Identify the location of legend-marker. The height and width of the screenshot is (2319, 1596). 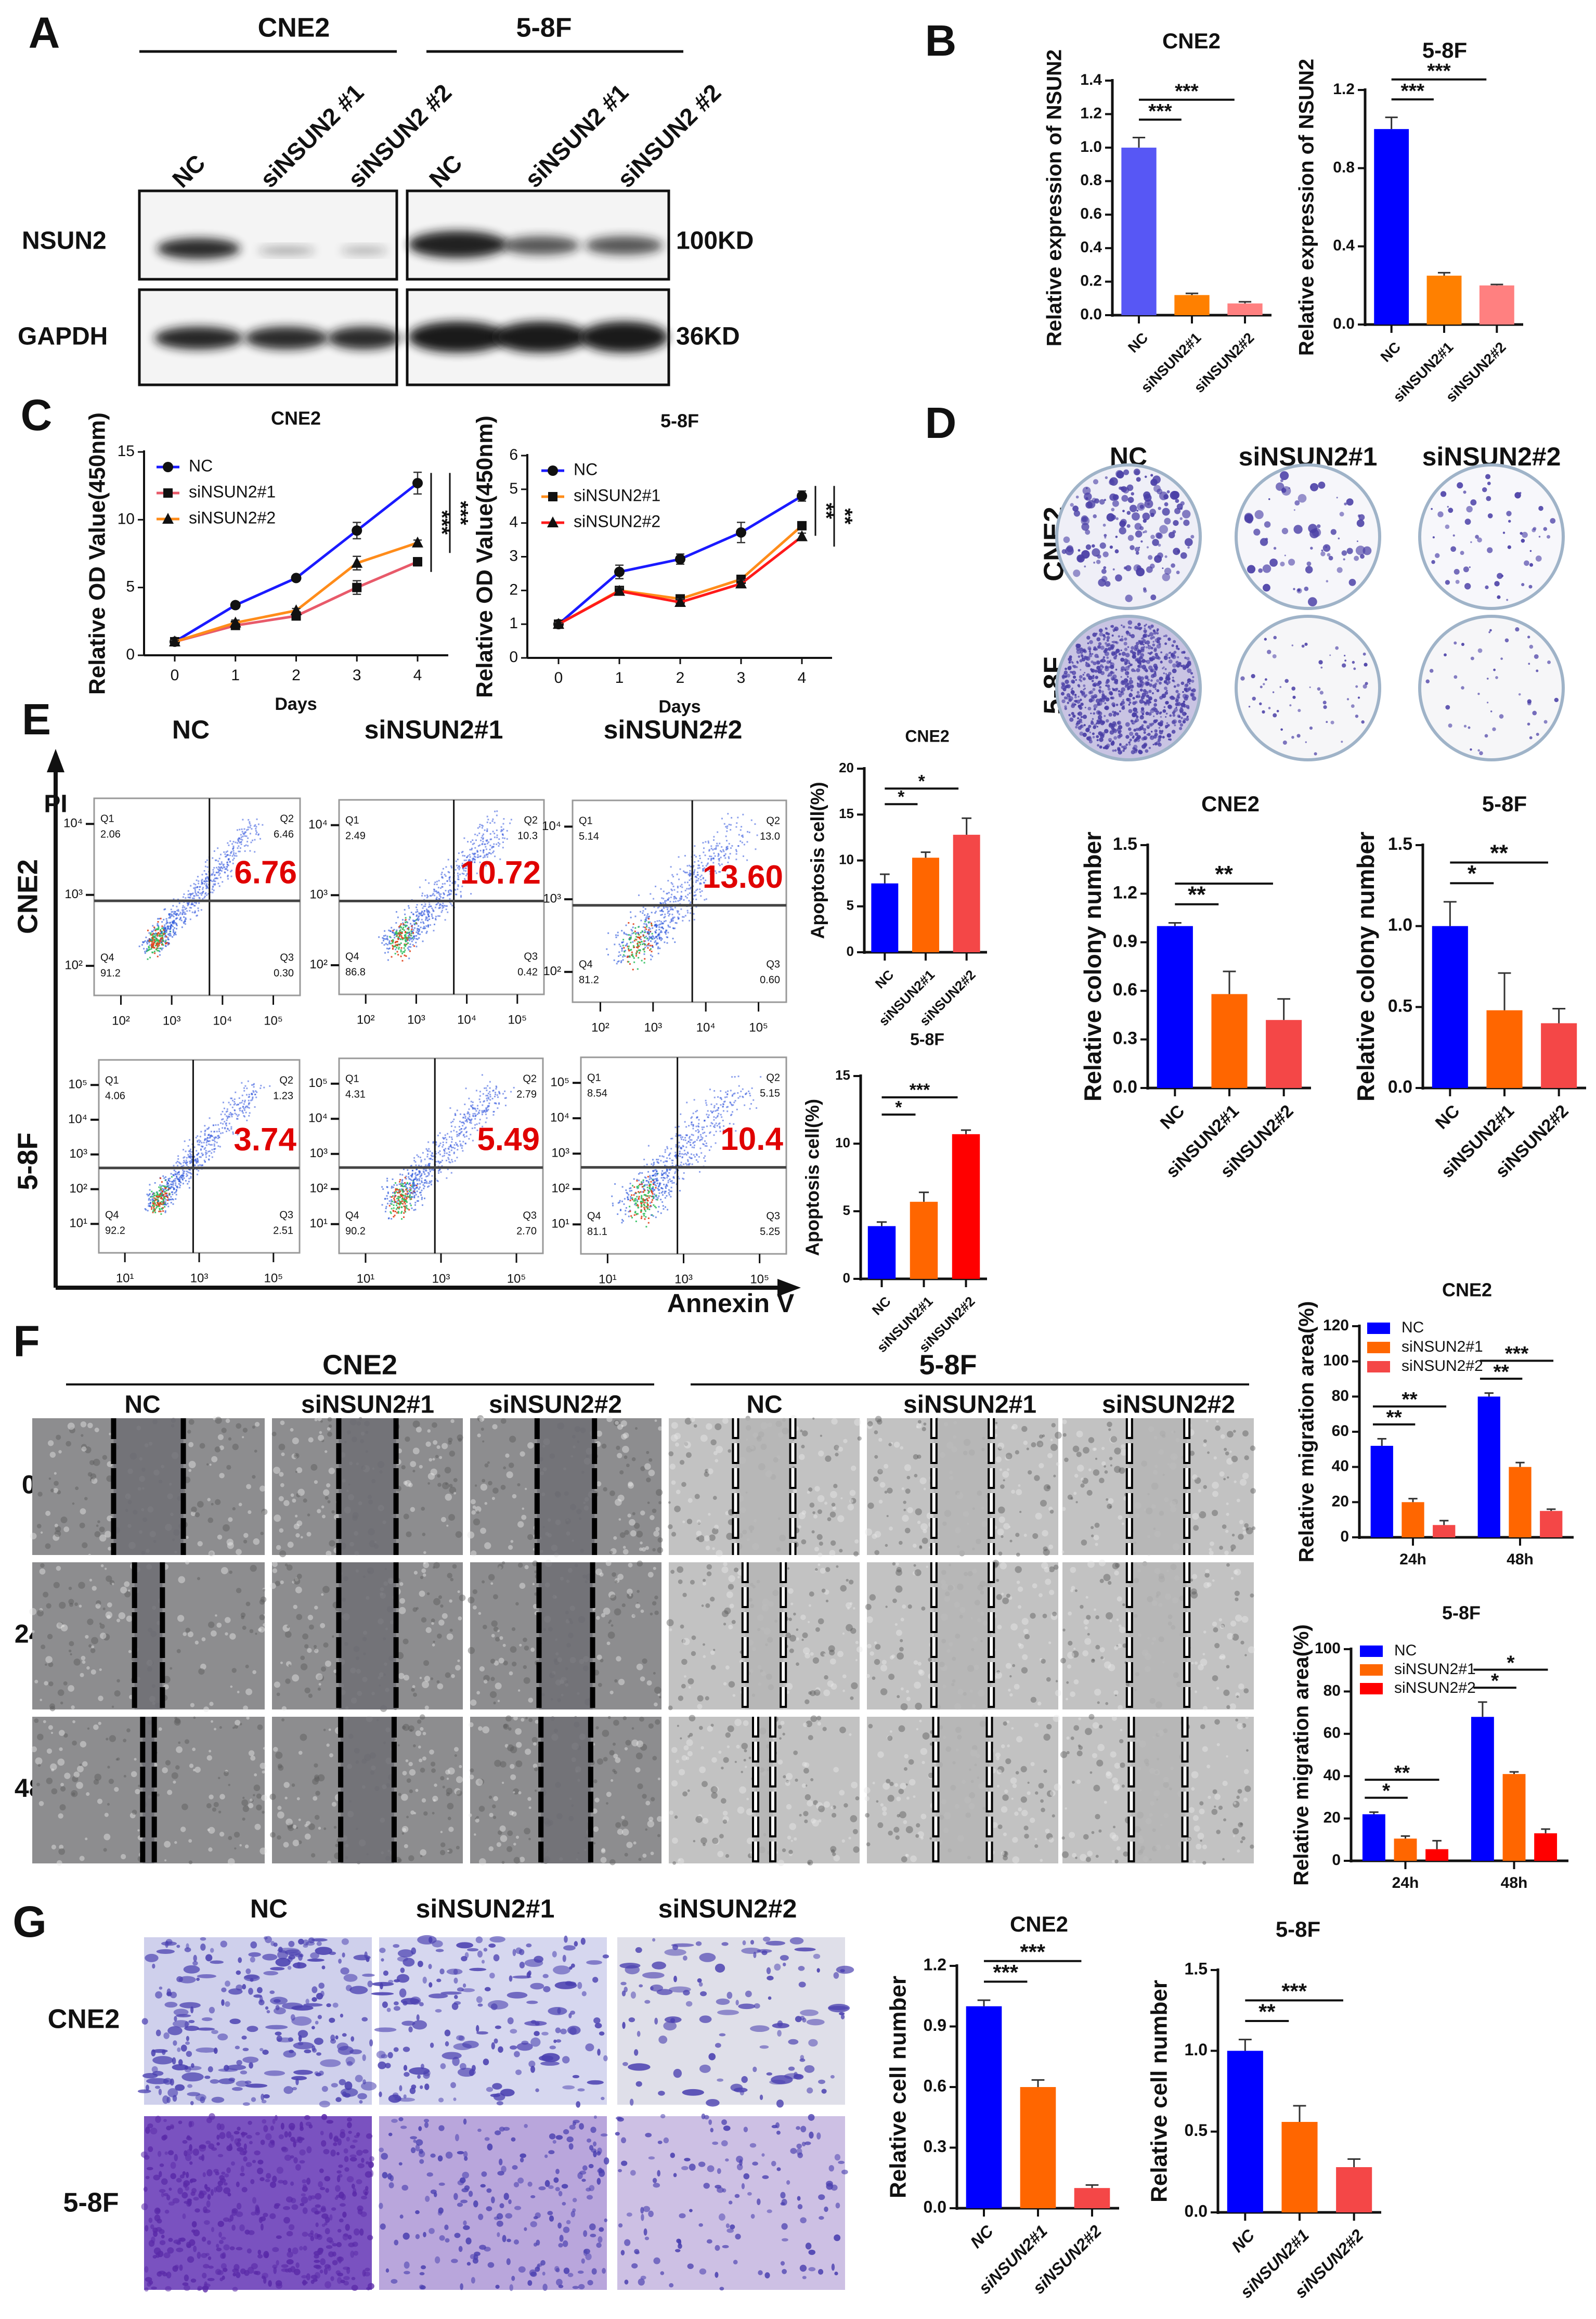
(553, 470).